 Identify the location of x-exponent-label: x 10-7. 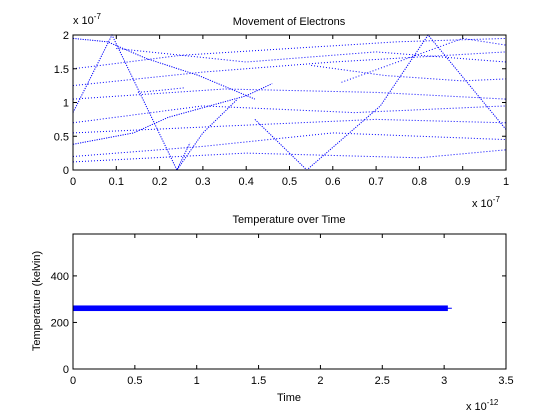
(486, 202).